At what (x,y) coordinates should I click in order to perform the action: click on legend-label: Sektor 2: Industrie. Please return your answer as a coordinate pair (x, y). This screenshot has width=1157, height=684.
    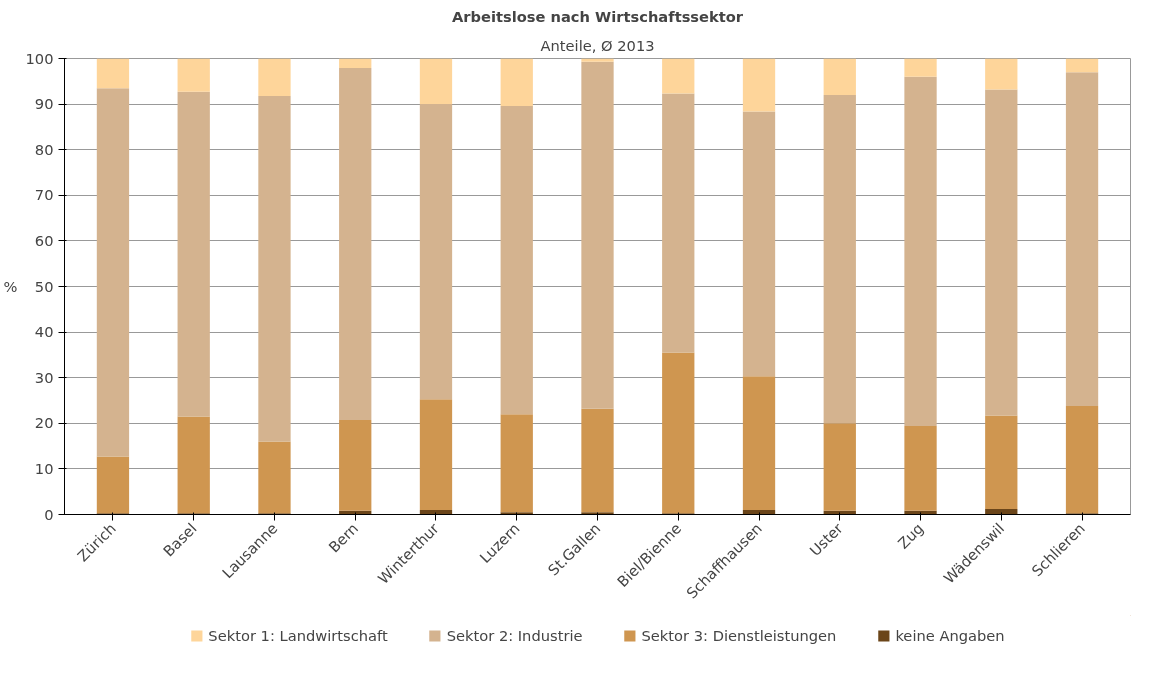
    Looking at the image, I should click on (514, 635).